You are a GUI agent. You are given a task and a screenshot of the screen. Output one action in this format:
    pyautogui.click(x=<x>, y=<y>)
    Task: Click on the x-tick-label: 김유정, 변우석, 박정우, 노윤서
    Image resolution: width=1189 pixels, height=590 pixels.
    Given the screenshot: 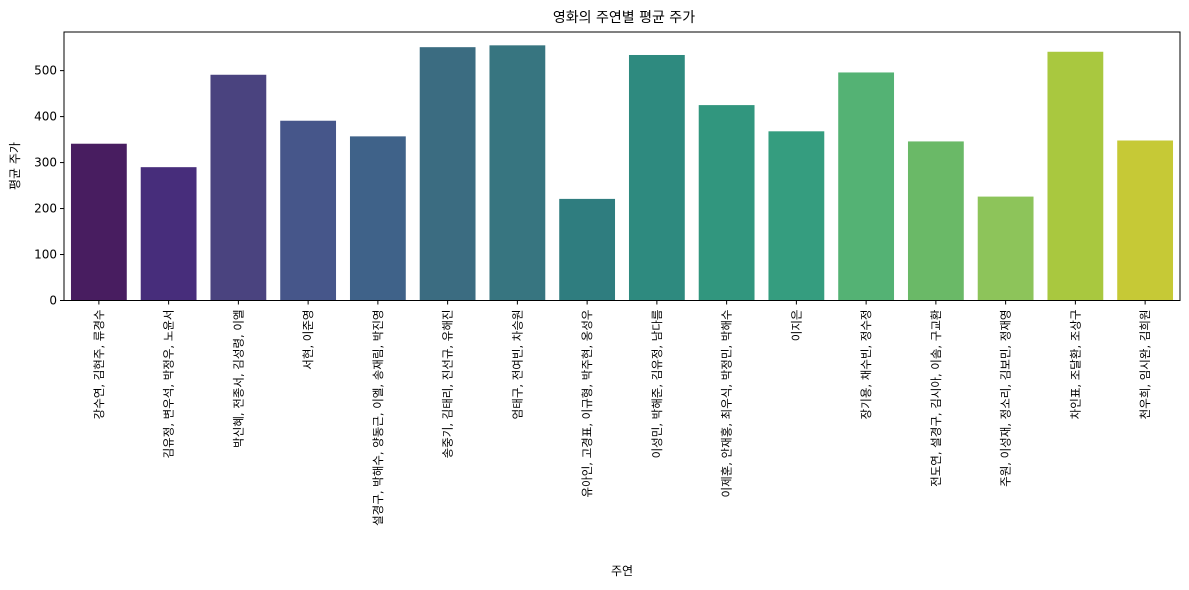 What is the action you would take?
    pyautogui.click(x=169, y=384)
    